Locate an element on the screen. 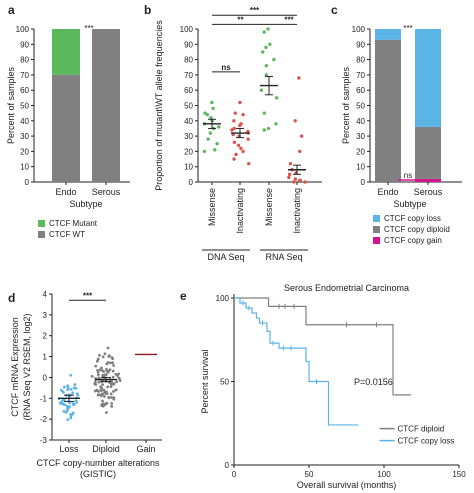  comparison-label: ns is located at coordinates (226, 67).